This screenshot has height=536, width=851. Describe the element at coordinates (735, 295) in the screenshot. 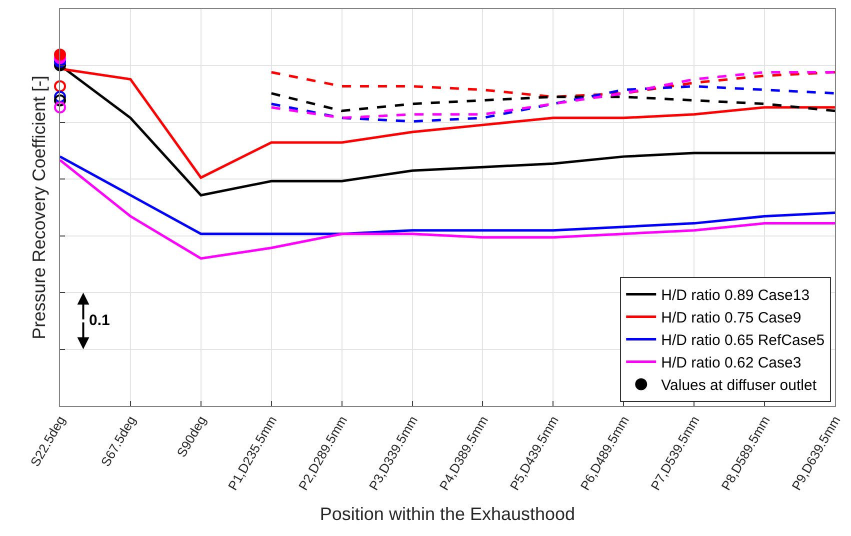

I see `legend-label: H/D ratio 0.89 Case13` at that location.